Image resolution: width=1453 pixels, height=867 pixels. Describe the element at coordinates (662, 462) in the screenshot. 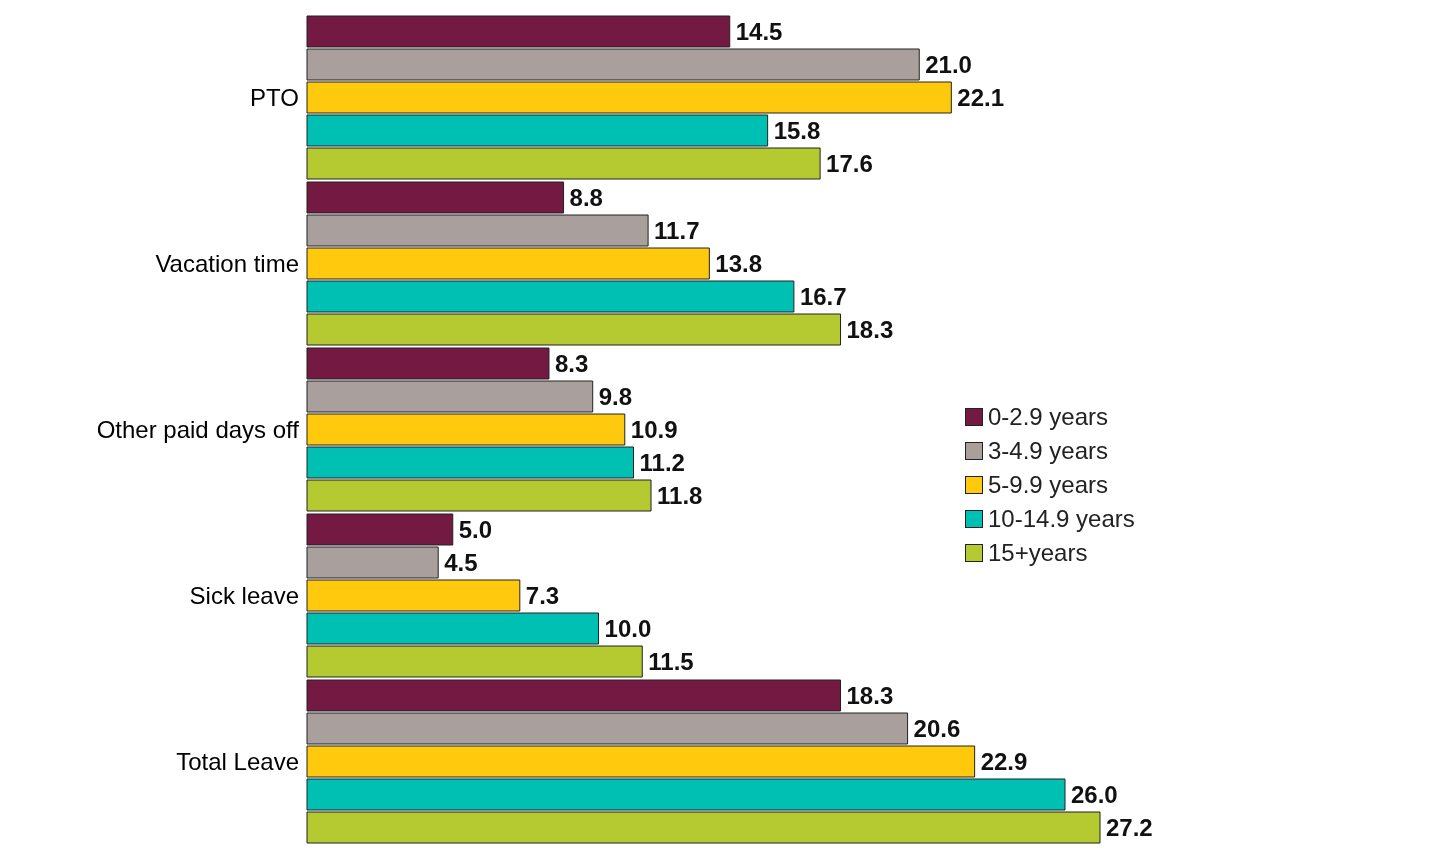

I see `data-label: 11.2` at that location.